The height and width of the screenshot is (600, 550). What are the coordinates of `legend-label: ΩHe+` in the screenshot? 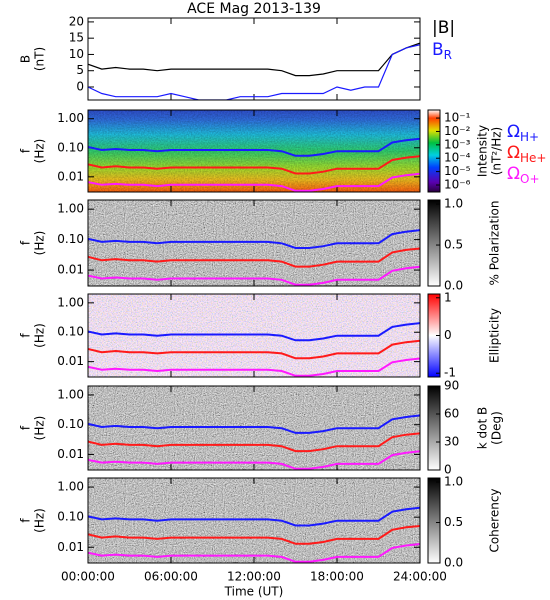 It's located at (526, 154).